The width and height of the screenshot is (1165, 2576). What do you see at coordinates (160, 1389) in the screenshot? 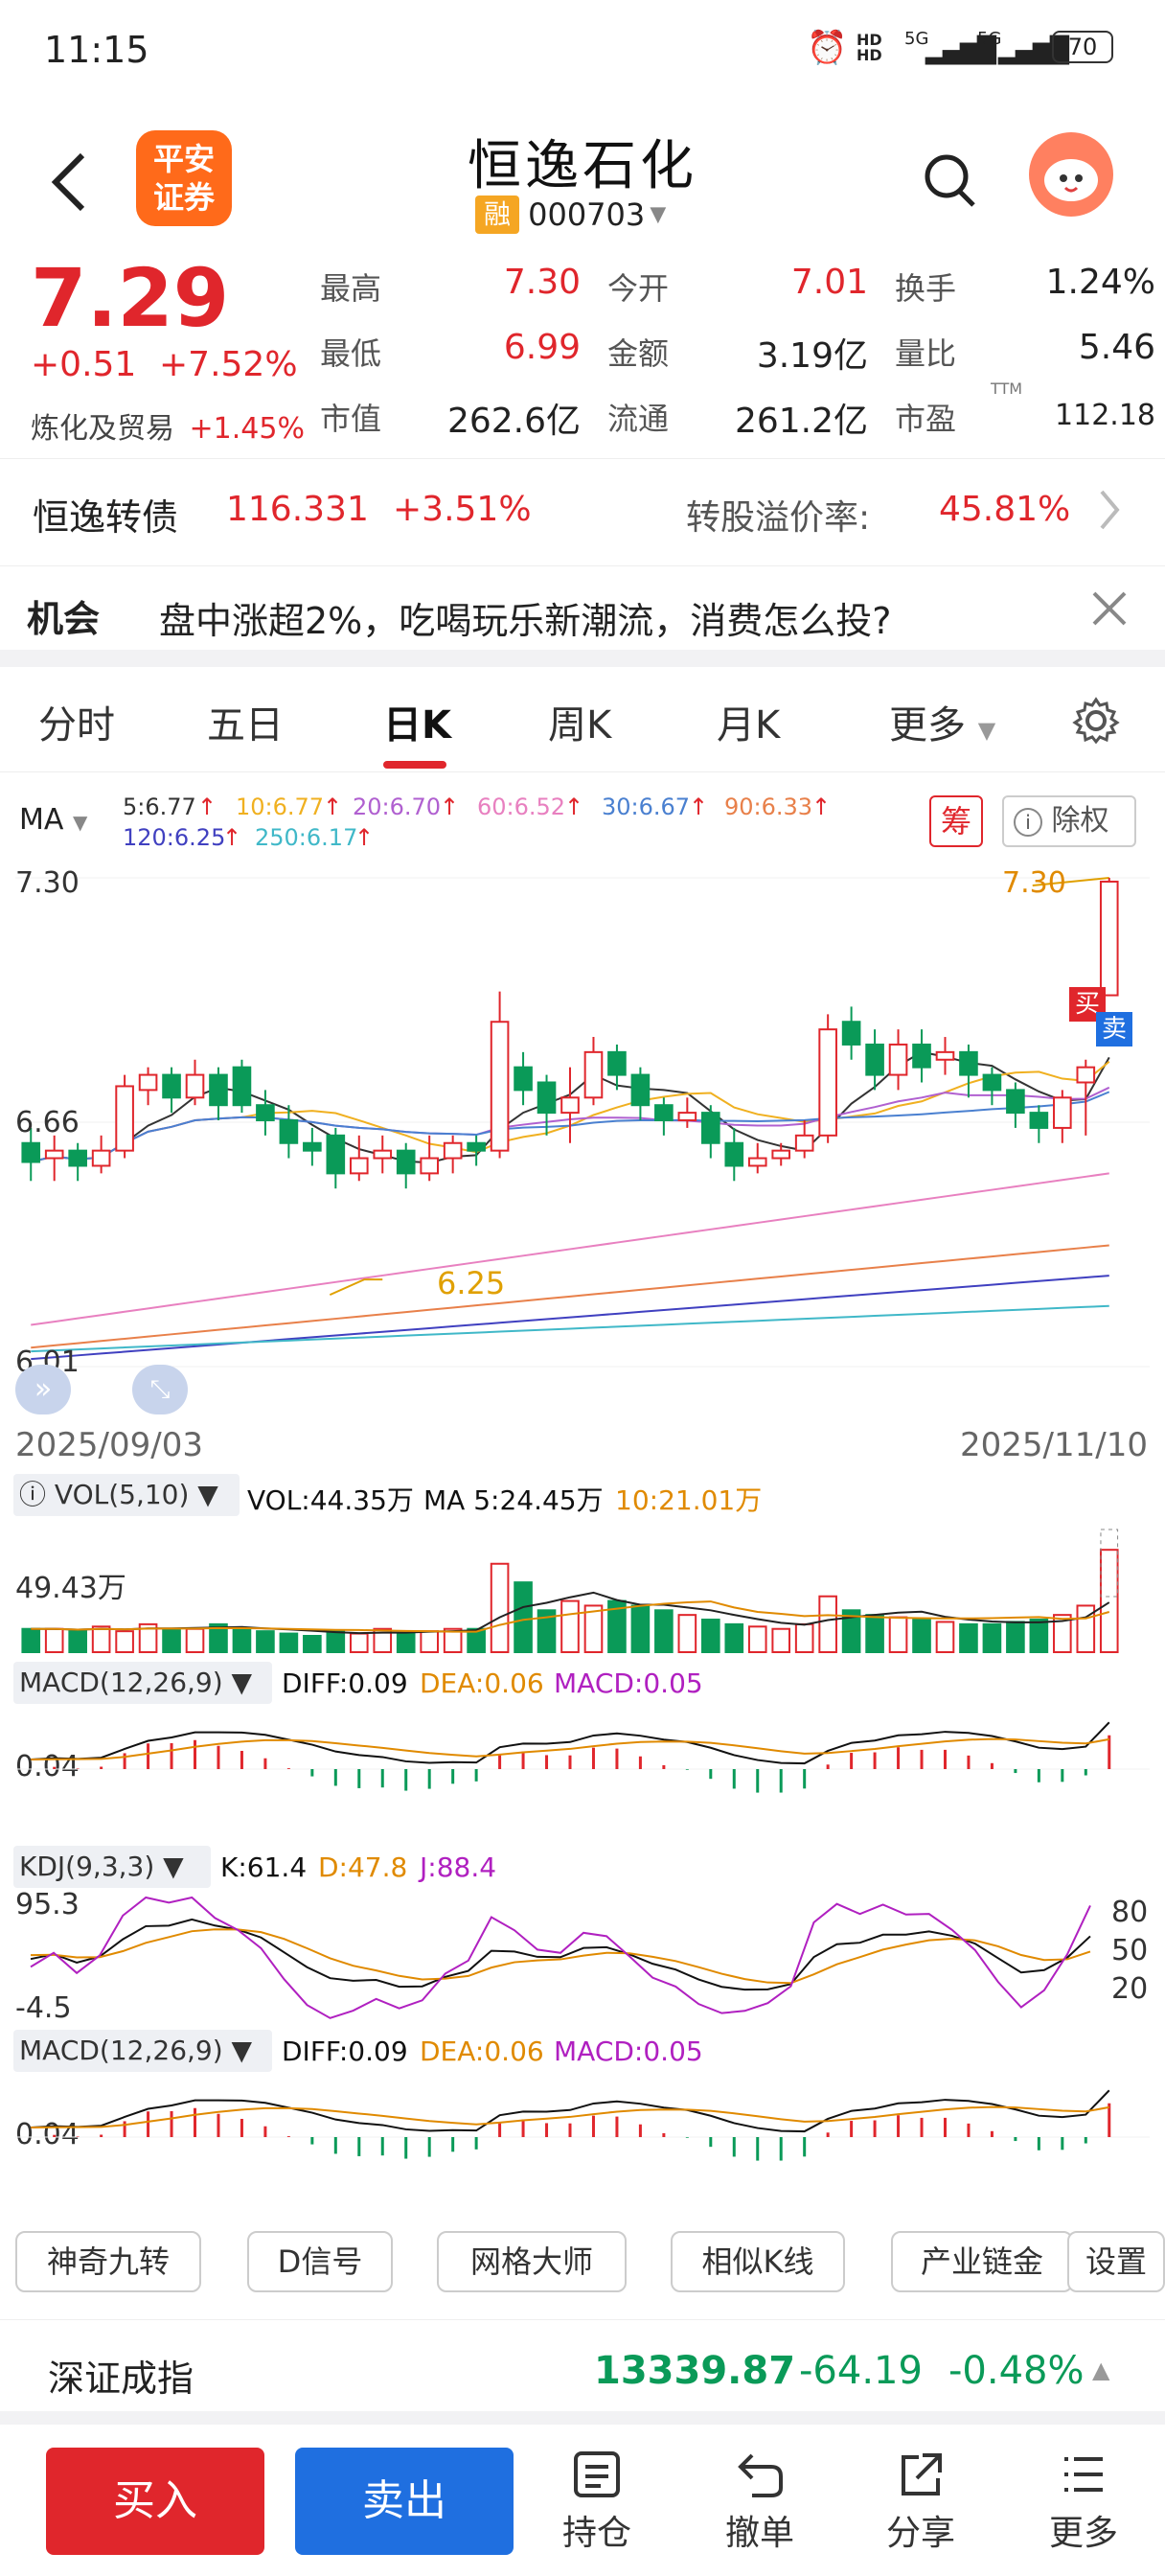
I see `fullscreen-icon: ⤡` at bounding box center [160, 1389].